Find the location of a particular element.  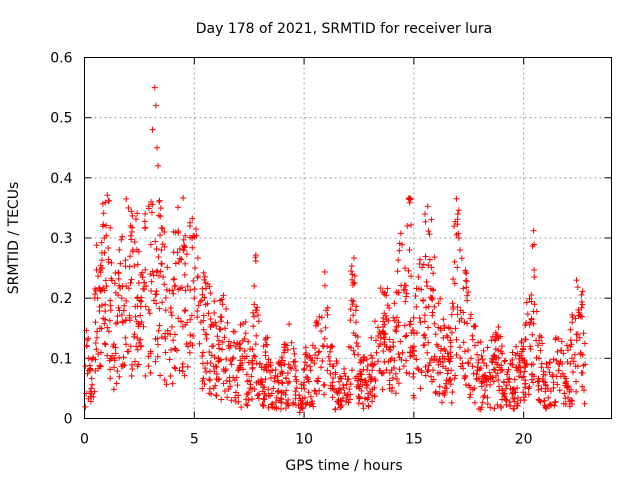

y-tick-label: 0.1 is located at coordinates (61, 359).